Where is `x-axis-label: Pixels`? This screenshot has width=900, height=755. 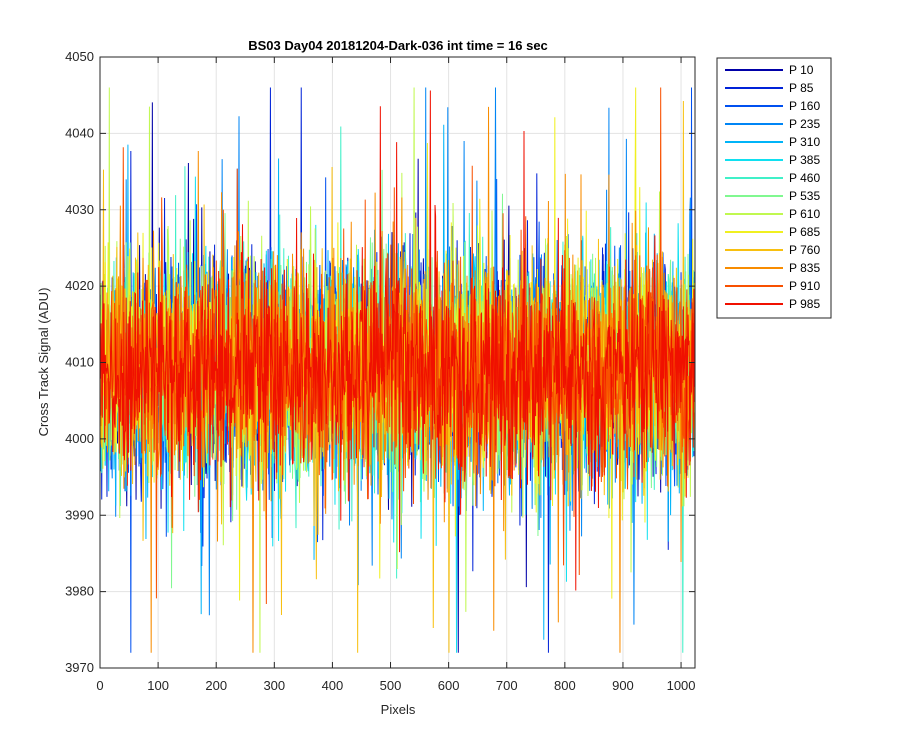
x-axis-label: Pixels is located at coordinates (398, 709).